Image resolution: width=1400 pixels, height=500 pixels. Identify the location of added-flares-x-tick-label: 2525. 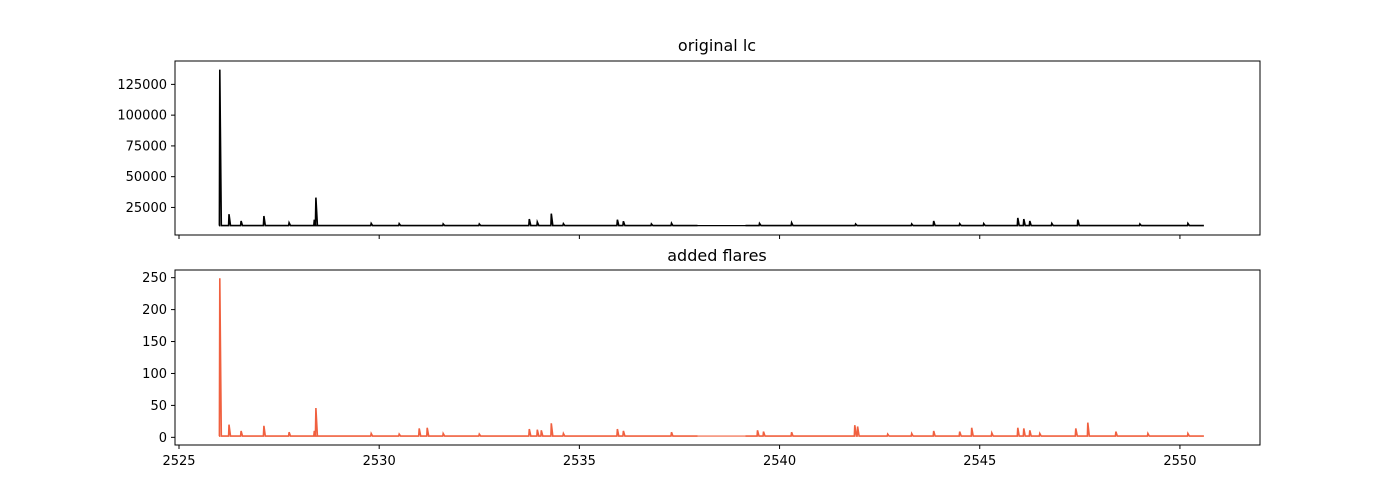
(178, 461).